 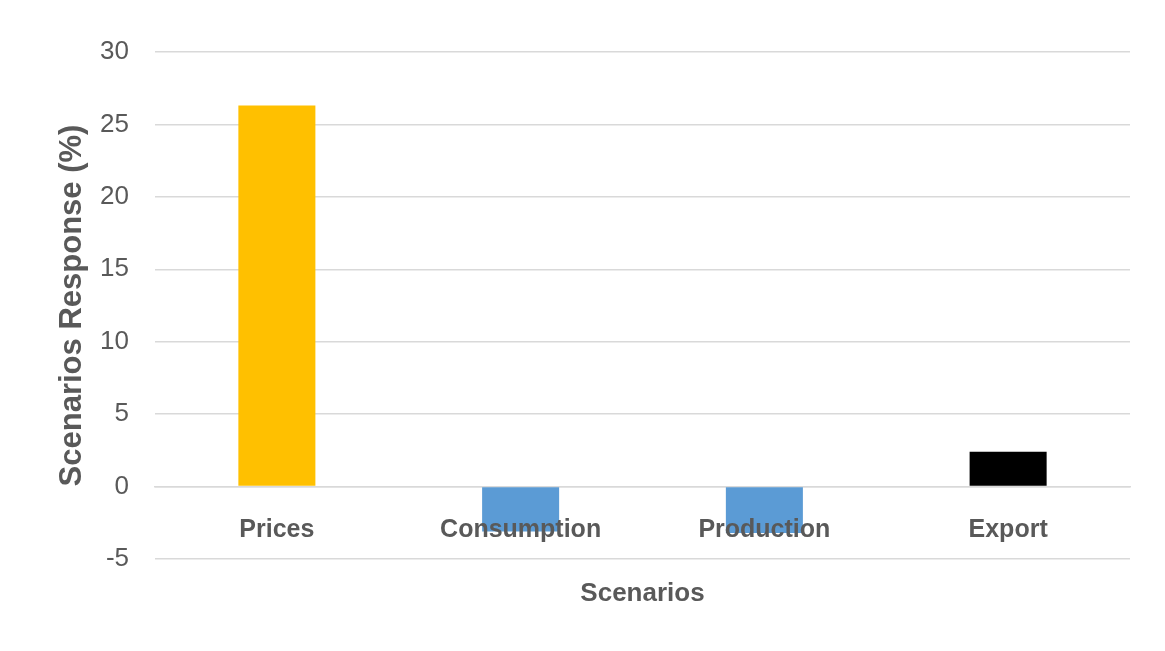 What do you see at coordinates (121, 412) in the screenshot?
I see `y-tick-label: 5` at bounding box center [121, 412].